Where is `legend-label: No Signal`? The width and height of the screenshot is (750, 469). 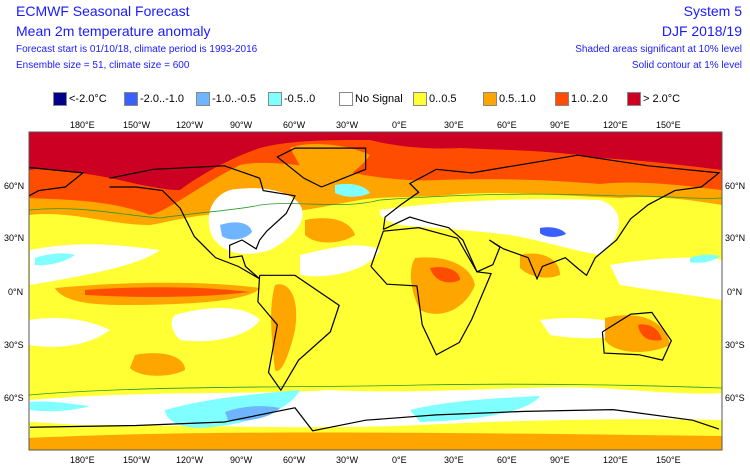
legend-label: No Signal is located at coordinates (379, 99).